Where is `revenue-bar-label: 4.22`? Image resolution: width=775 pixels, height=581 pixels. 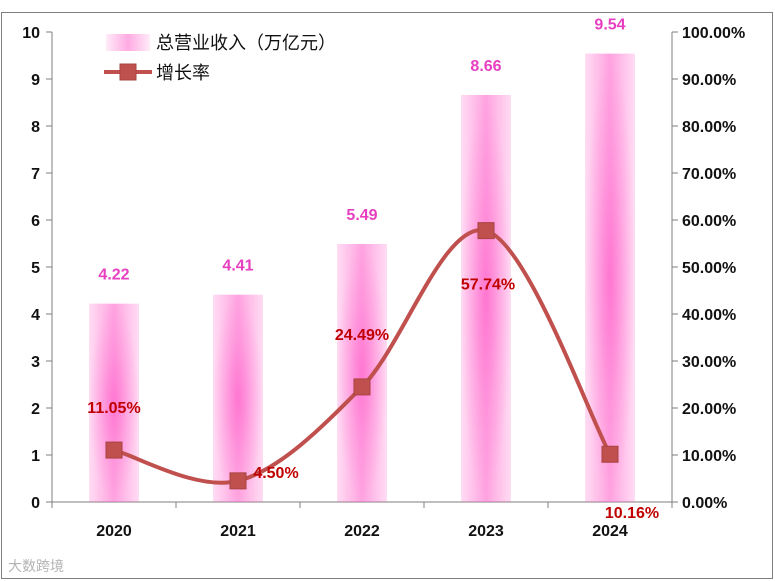
revenue-bar-label: 4.22 is located at coordinates (113, 275).